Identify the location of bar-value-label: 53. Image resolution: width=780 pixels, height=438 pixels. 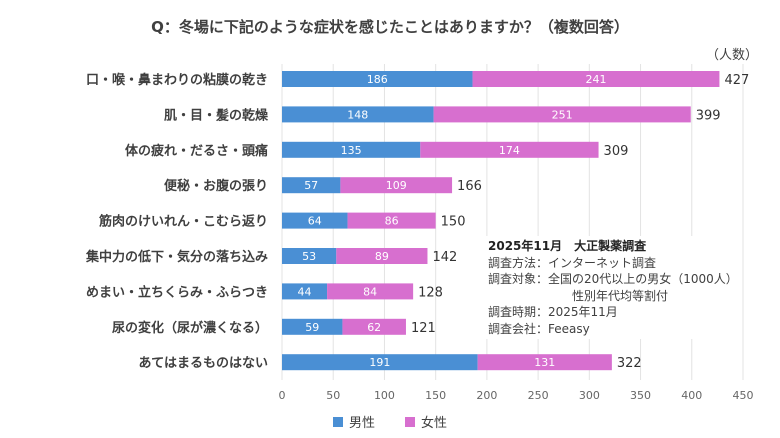
(309, 256).